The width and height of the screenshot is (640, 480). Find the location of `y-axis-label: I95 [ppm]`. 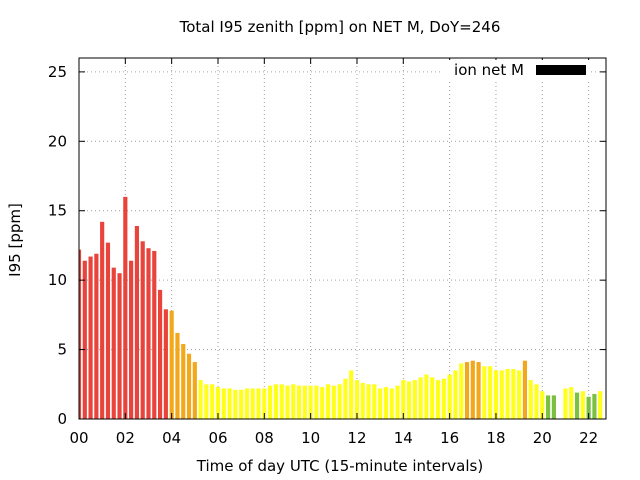

y-axis-label: I95 [ppm] is located at coordinates (15, 240).